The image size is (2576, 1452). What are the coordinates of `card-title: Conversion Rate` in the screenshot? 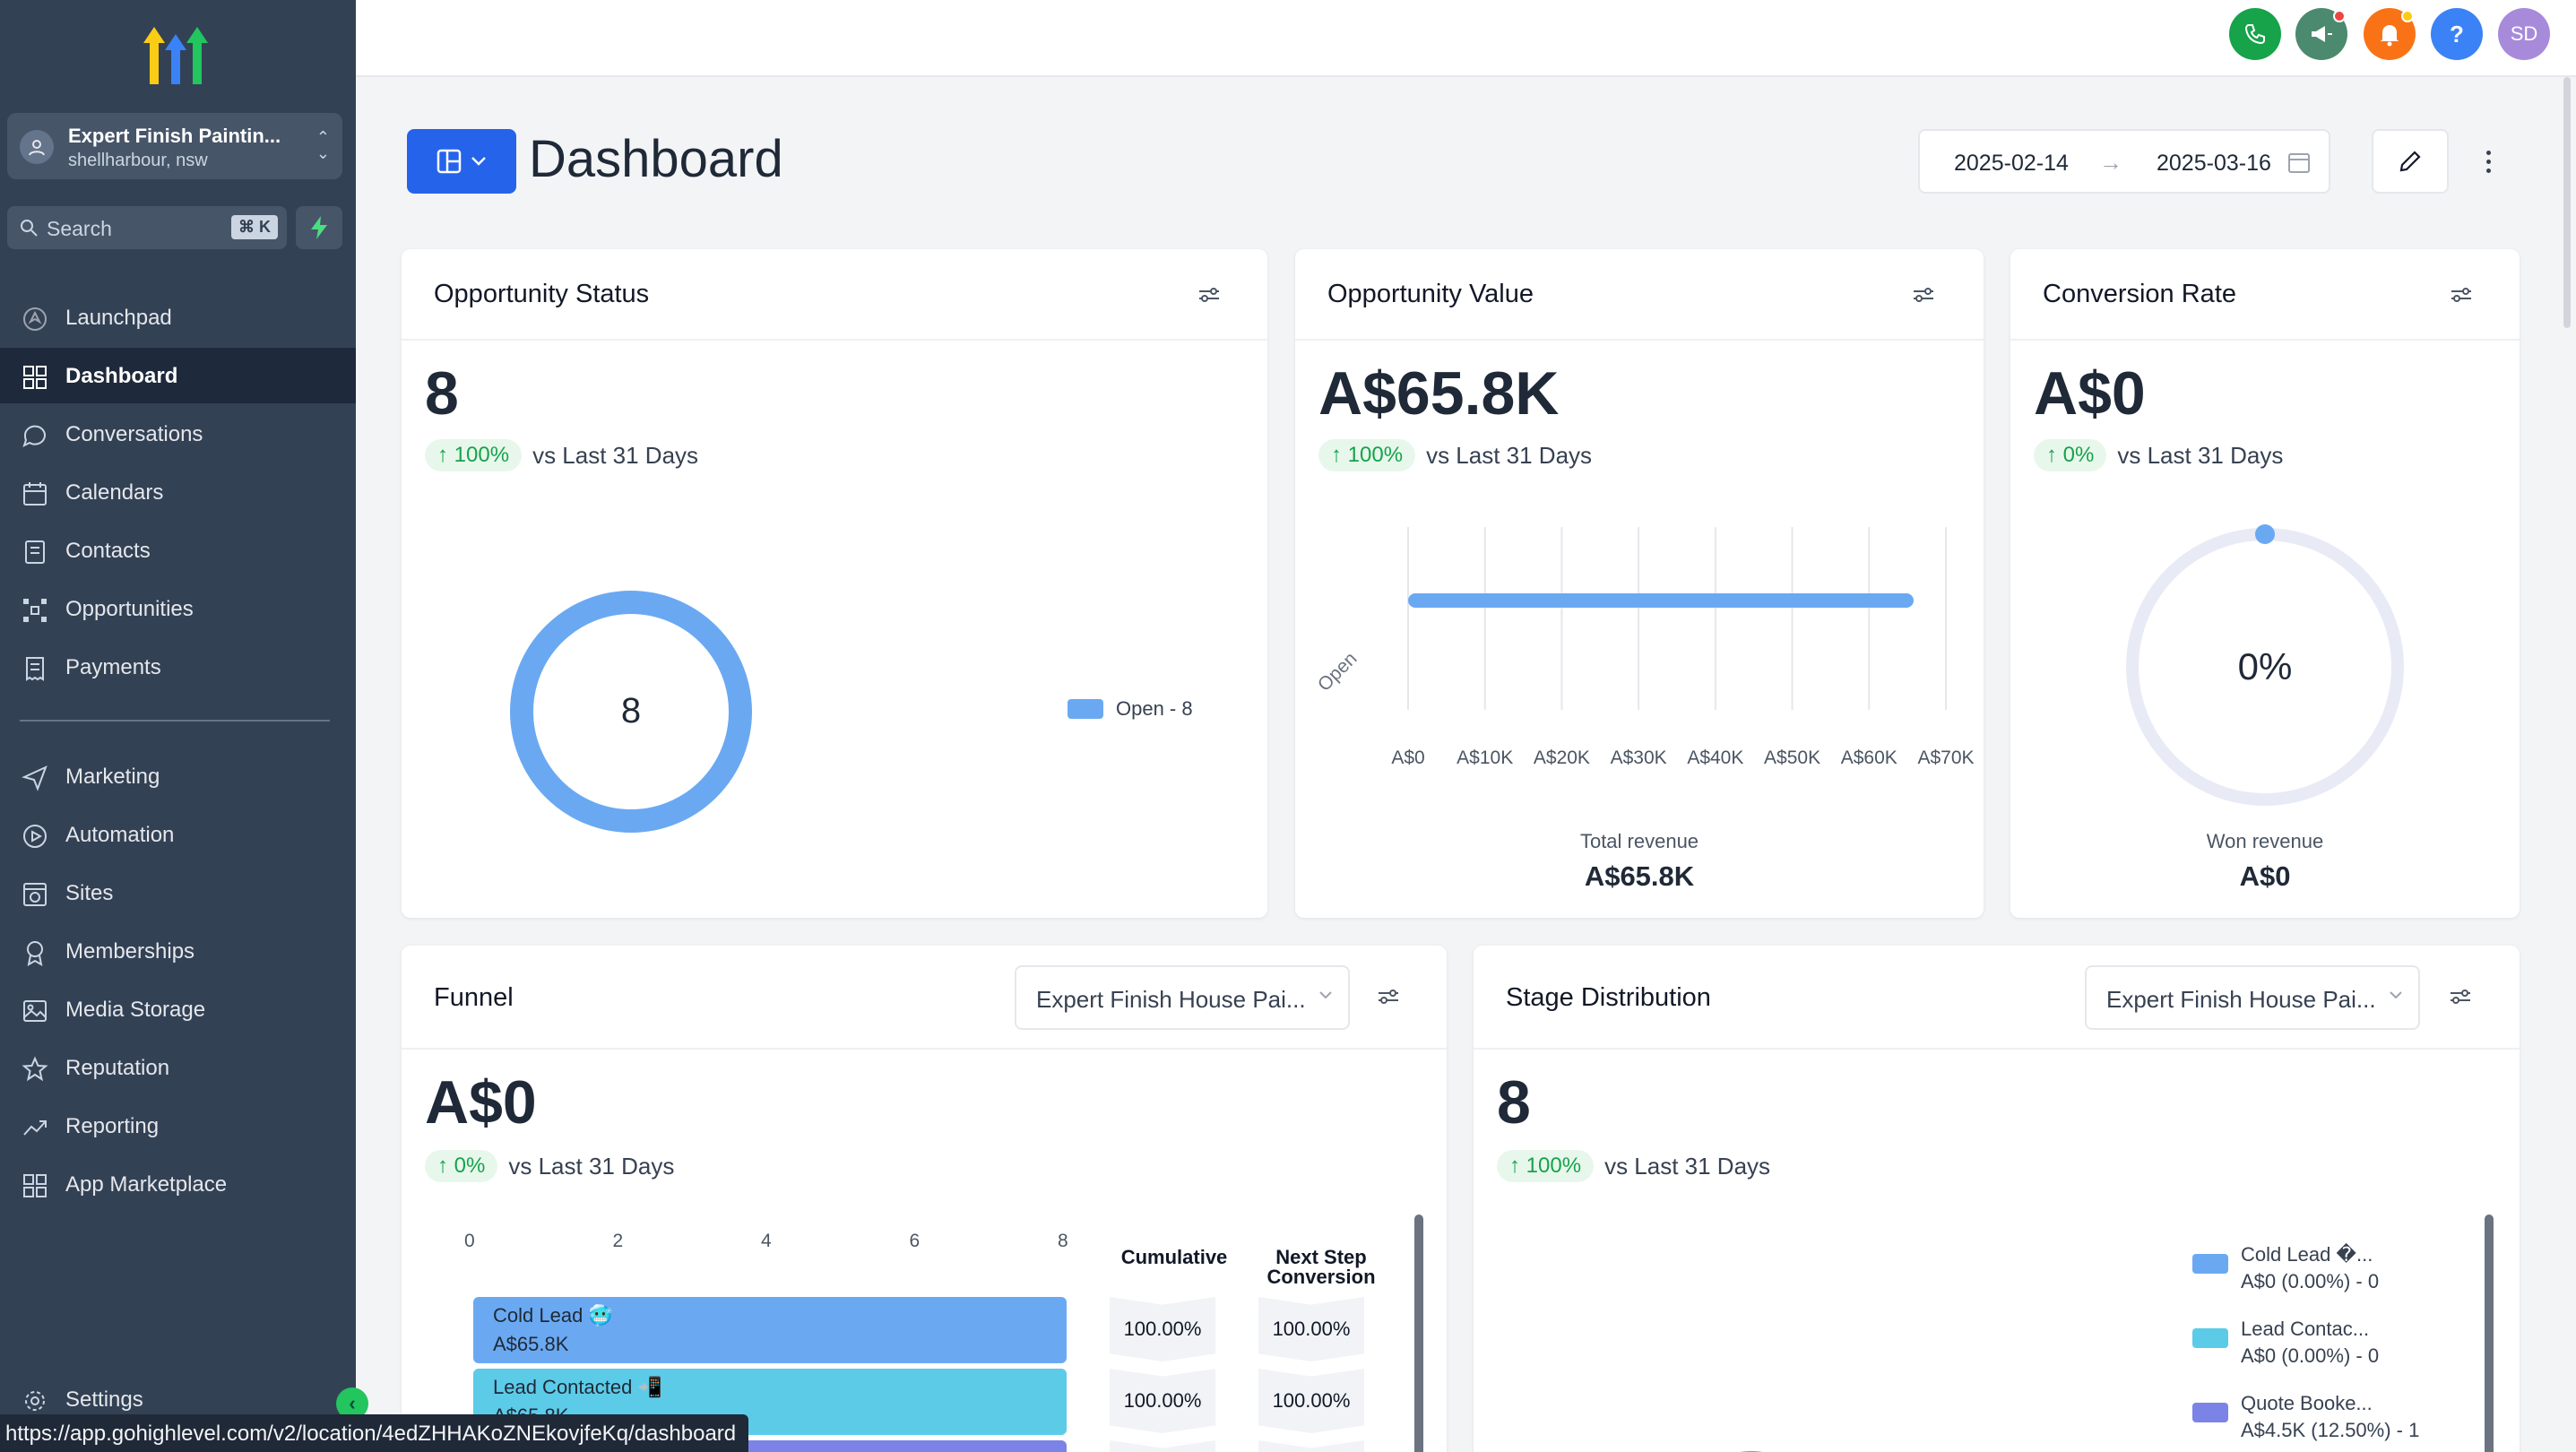 It's located at (2139, 294).